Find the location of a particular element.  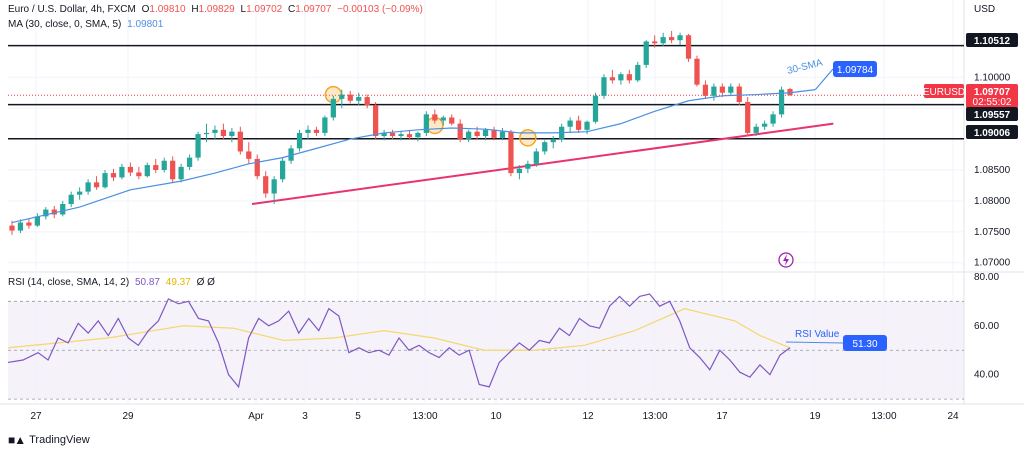

symbol-title: Euro / U.S. Dollar, 4h, FXCM is located at coordinates (72, 9).